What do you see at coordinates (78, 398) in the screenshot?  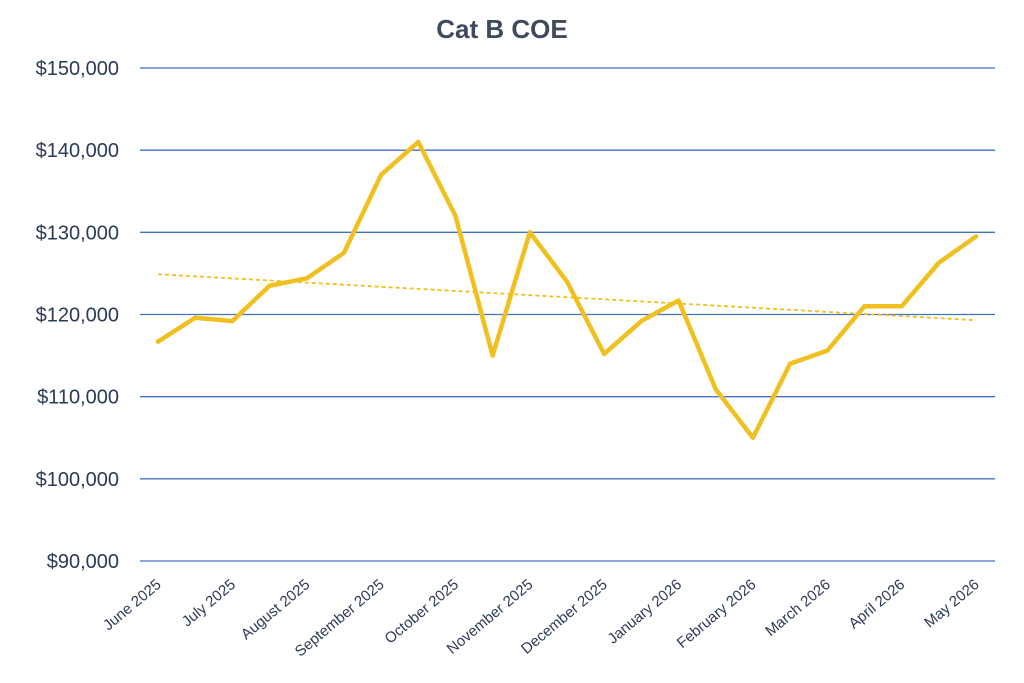 I see `y-tick-label: $110,000` at bounding box center [78, 398].